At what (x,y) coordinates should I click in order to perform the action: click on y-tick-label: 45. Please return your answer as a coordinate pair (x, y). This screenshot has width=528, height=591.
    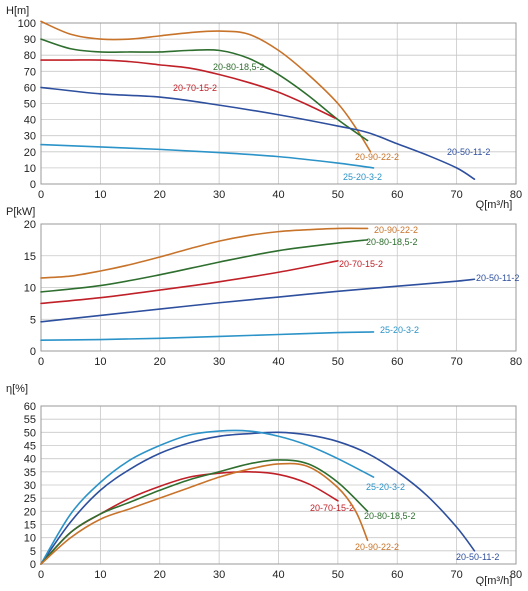
    Looking at the image, I should click on (30, 447).